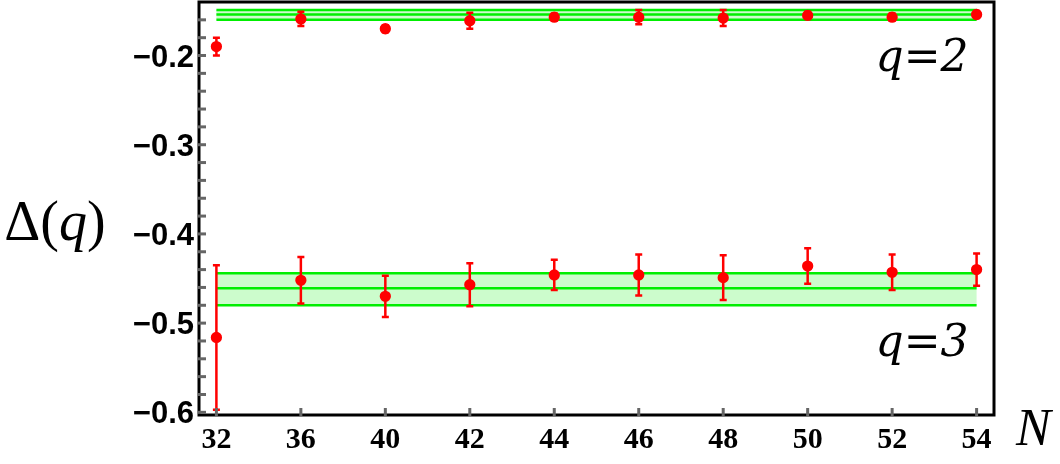 The image size is (1060, 464). Describe the element at coordinates (216, 437) in the screenshot. I see `x-tick-label: 32` at that location.